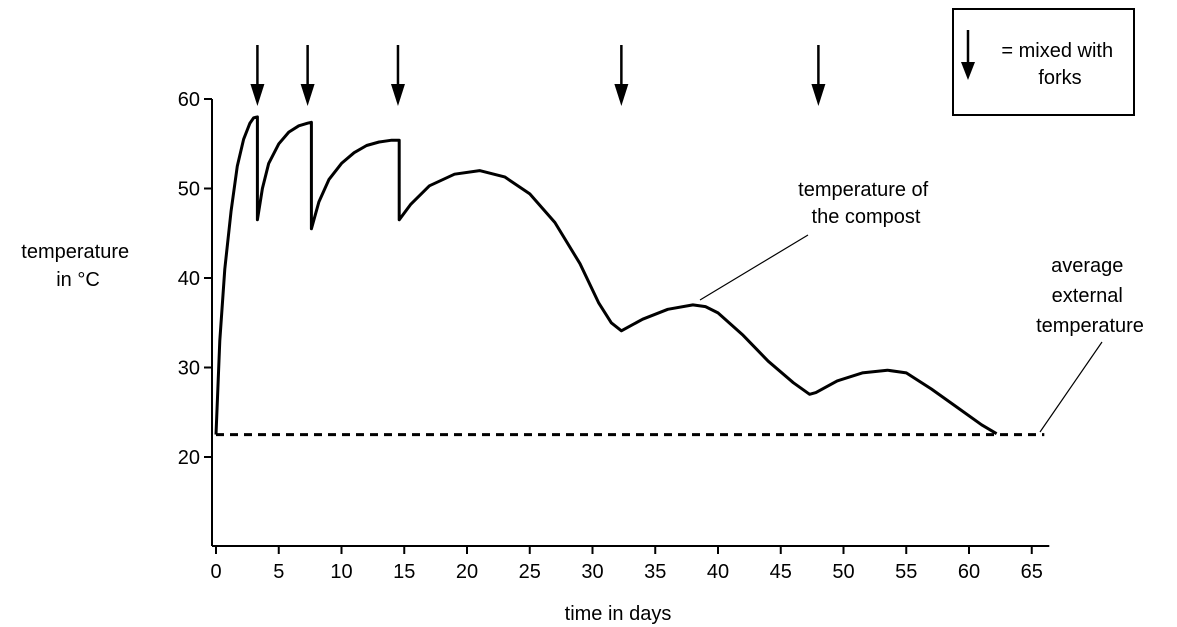 The width and height of the screenshot is (1177, 627). I want to click on external-annotation-line-2: external, so click(1087, 296).